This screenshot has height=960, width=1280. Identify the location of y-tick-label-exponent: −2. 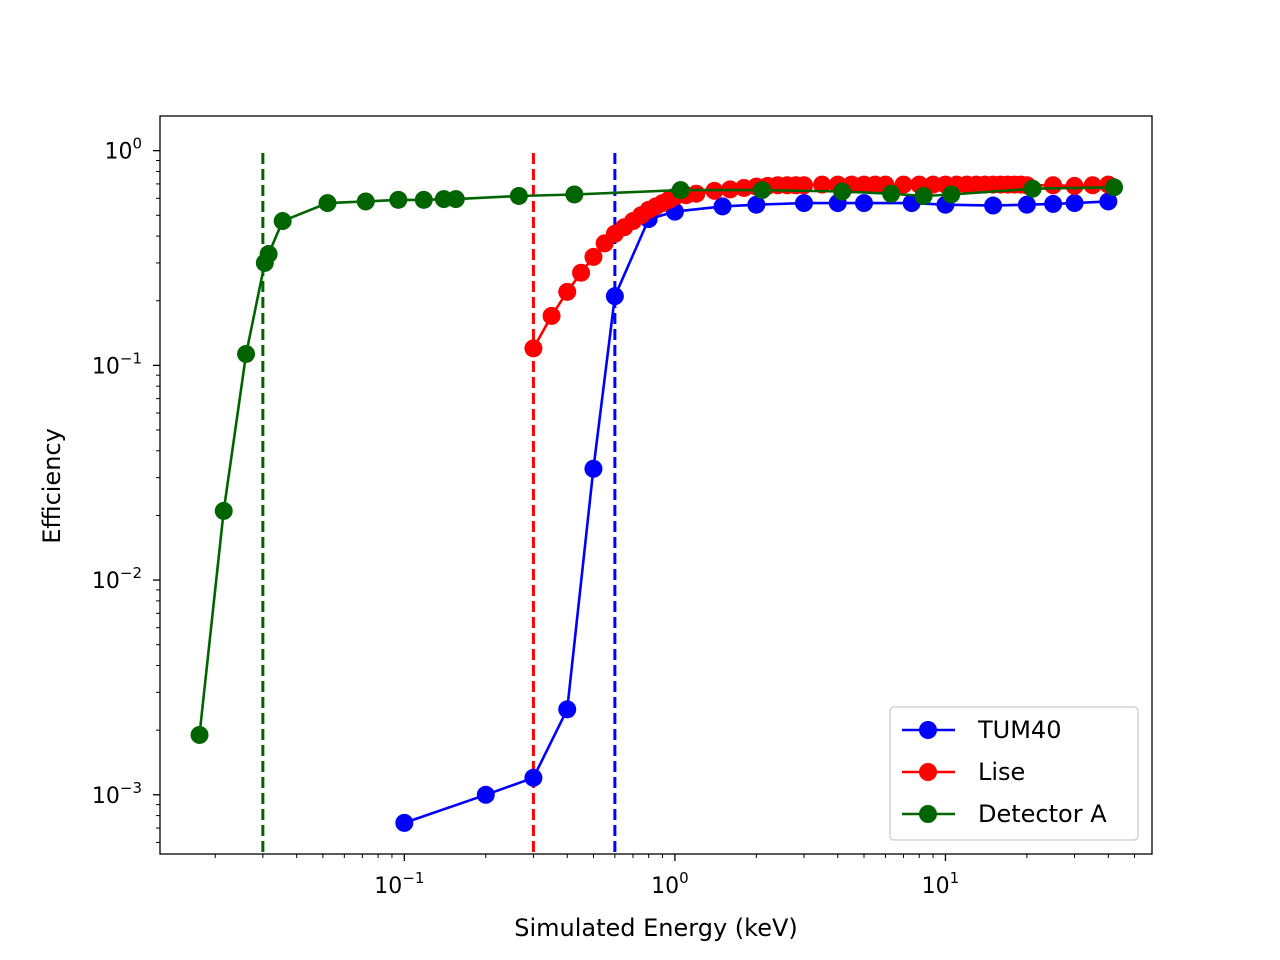
(131, 573).